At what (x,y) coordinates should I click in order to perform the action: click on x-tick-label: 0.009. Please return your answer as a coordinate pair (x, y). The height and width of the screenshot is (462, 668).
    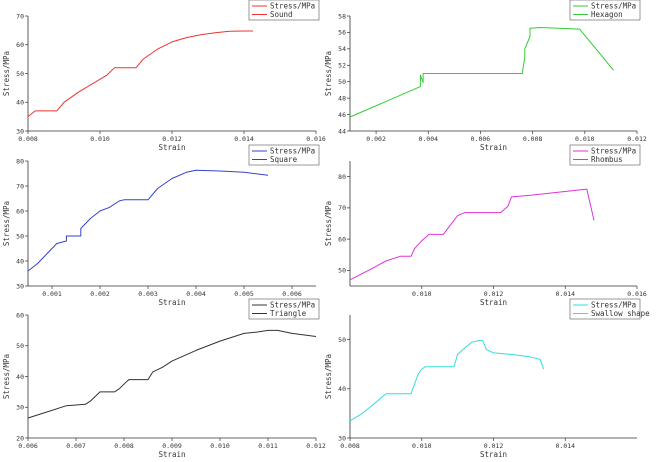
    Looking at the image, I should click on (172, 446).